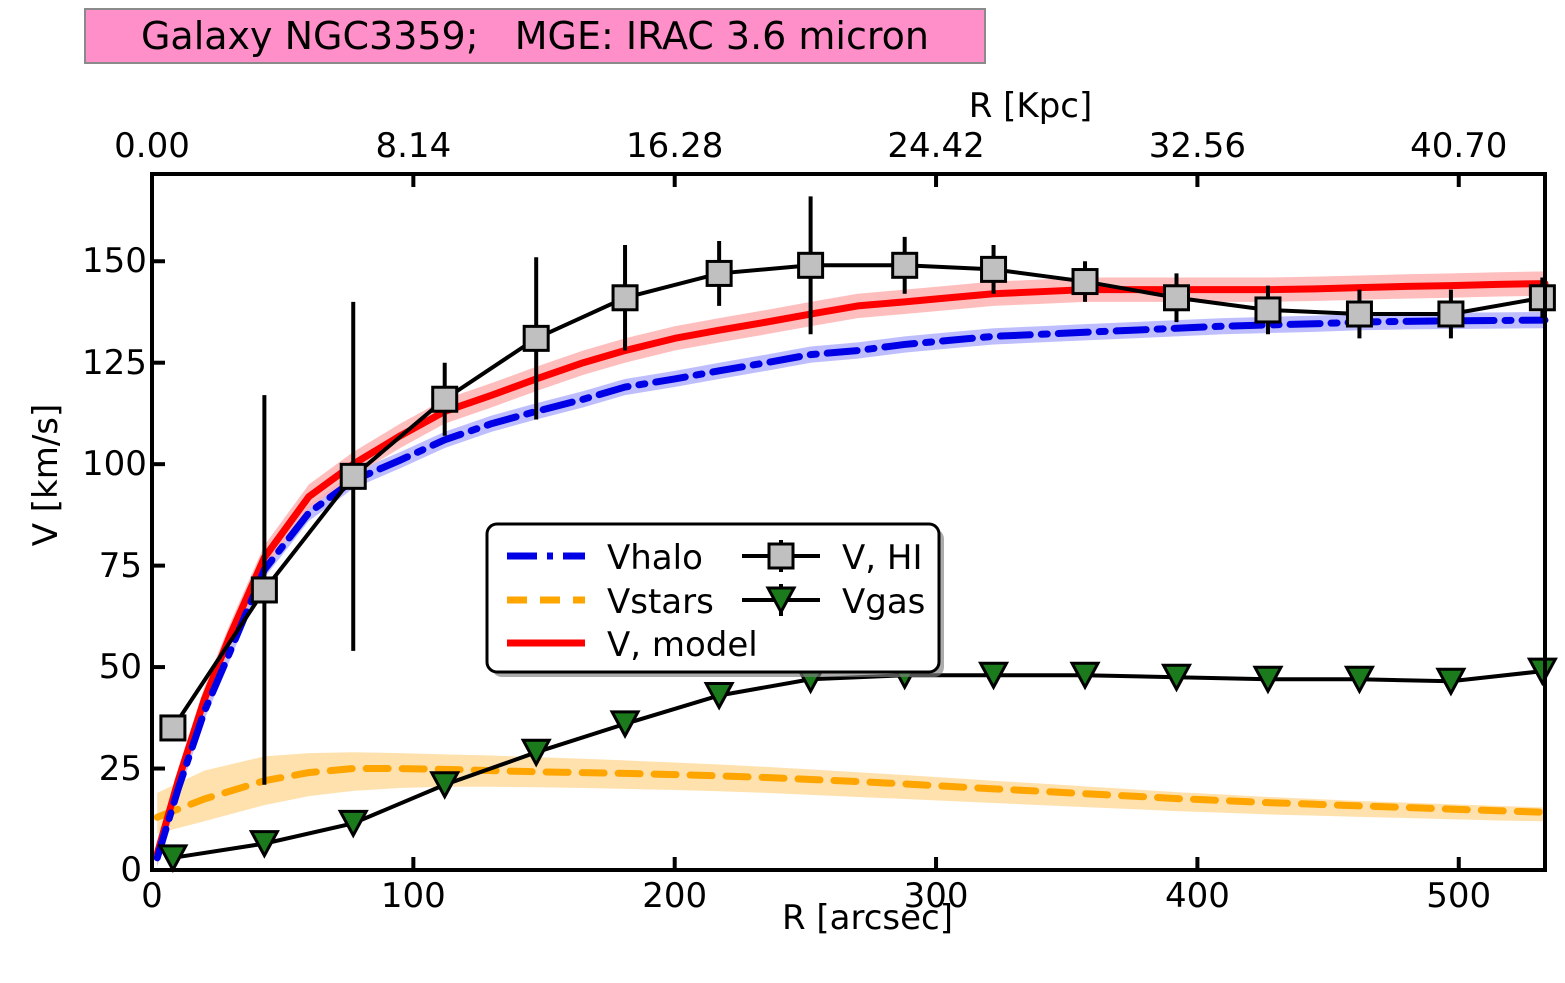 The height and width of the screenshot is (983, 1565). I want to click on legend-label-v-hi: V, HI, so click(882, 558).